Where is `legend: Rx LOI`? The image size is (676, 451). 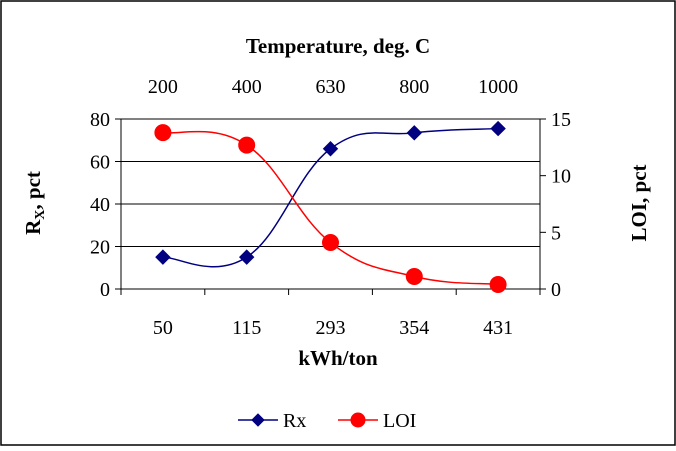
legend: Rx LOI is located at coordinates (327, 421).